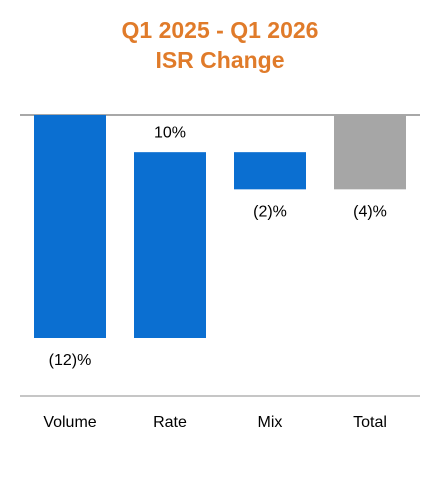 The image size is (440, 479). I want to click on chart-title: ISR Change, so click(219, 60).